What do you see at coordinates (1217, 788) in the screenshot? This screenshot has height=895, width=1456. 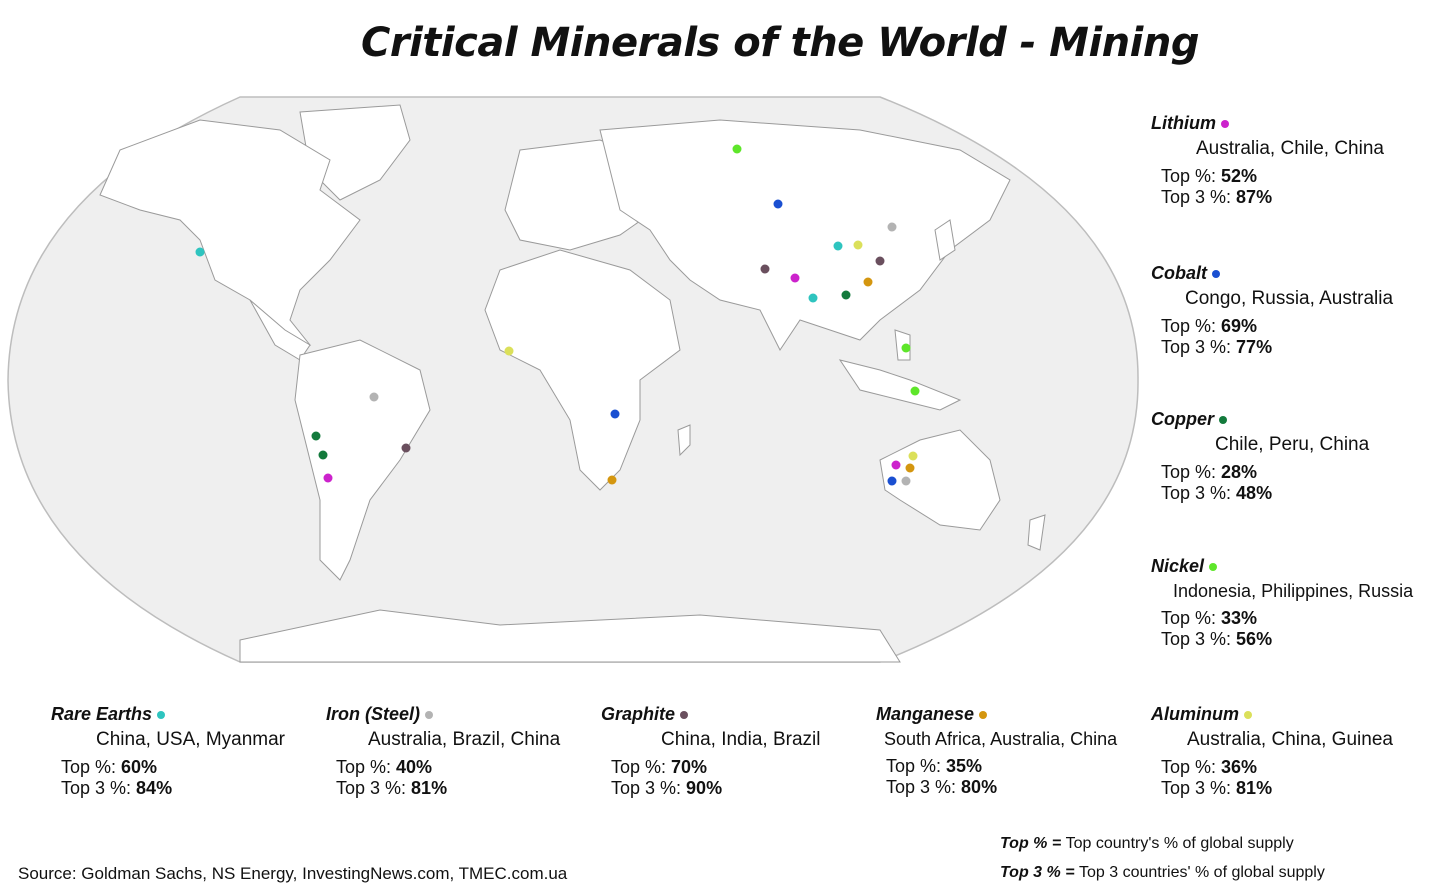 I see `aluminum-top3: Top 3 %: 81%` at bounding box center [1217, 788].